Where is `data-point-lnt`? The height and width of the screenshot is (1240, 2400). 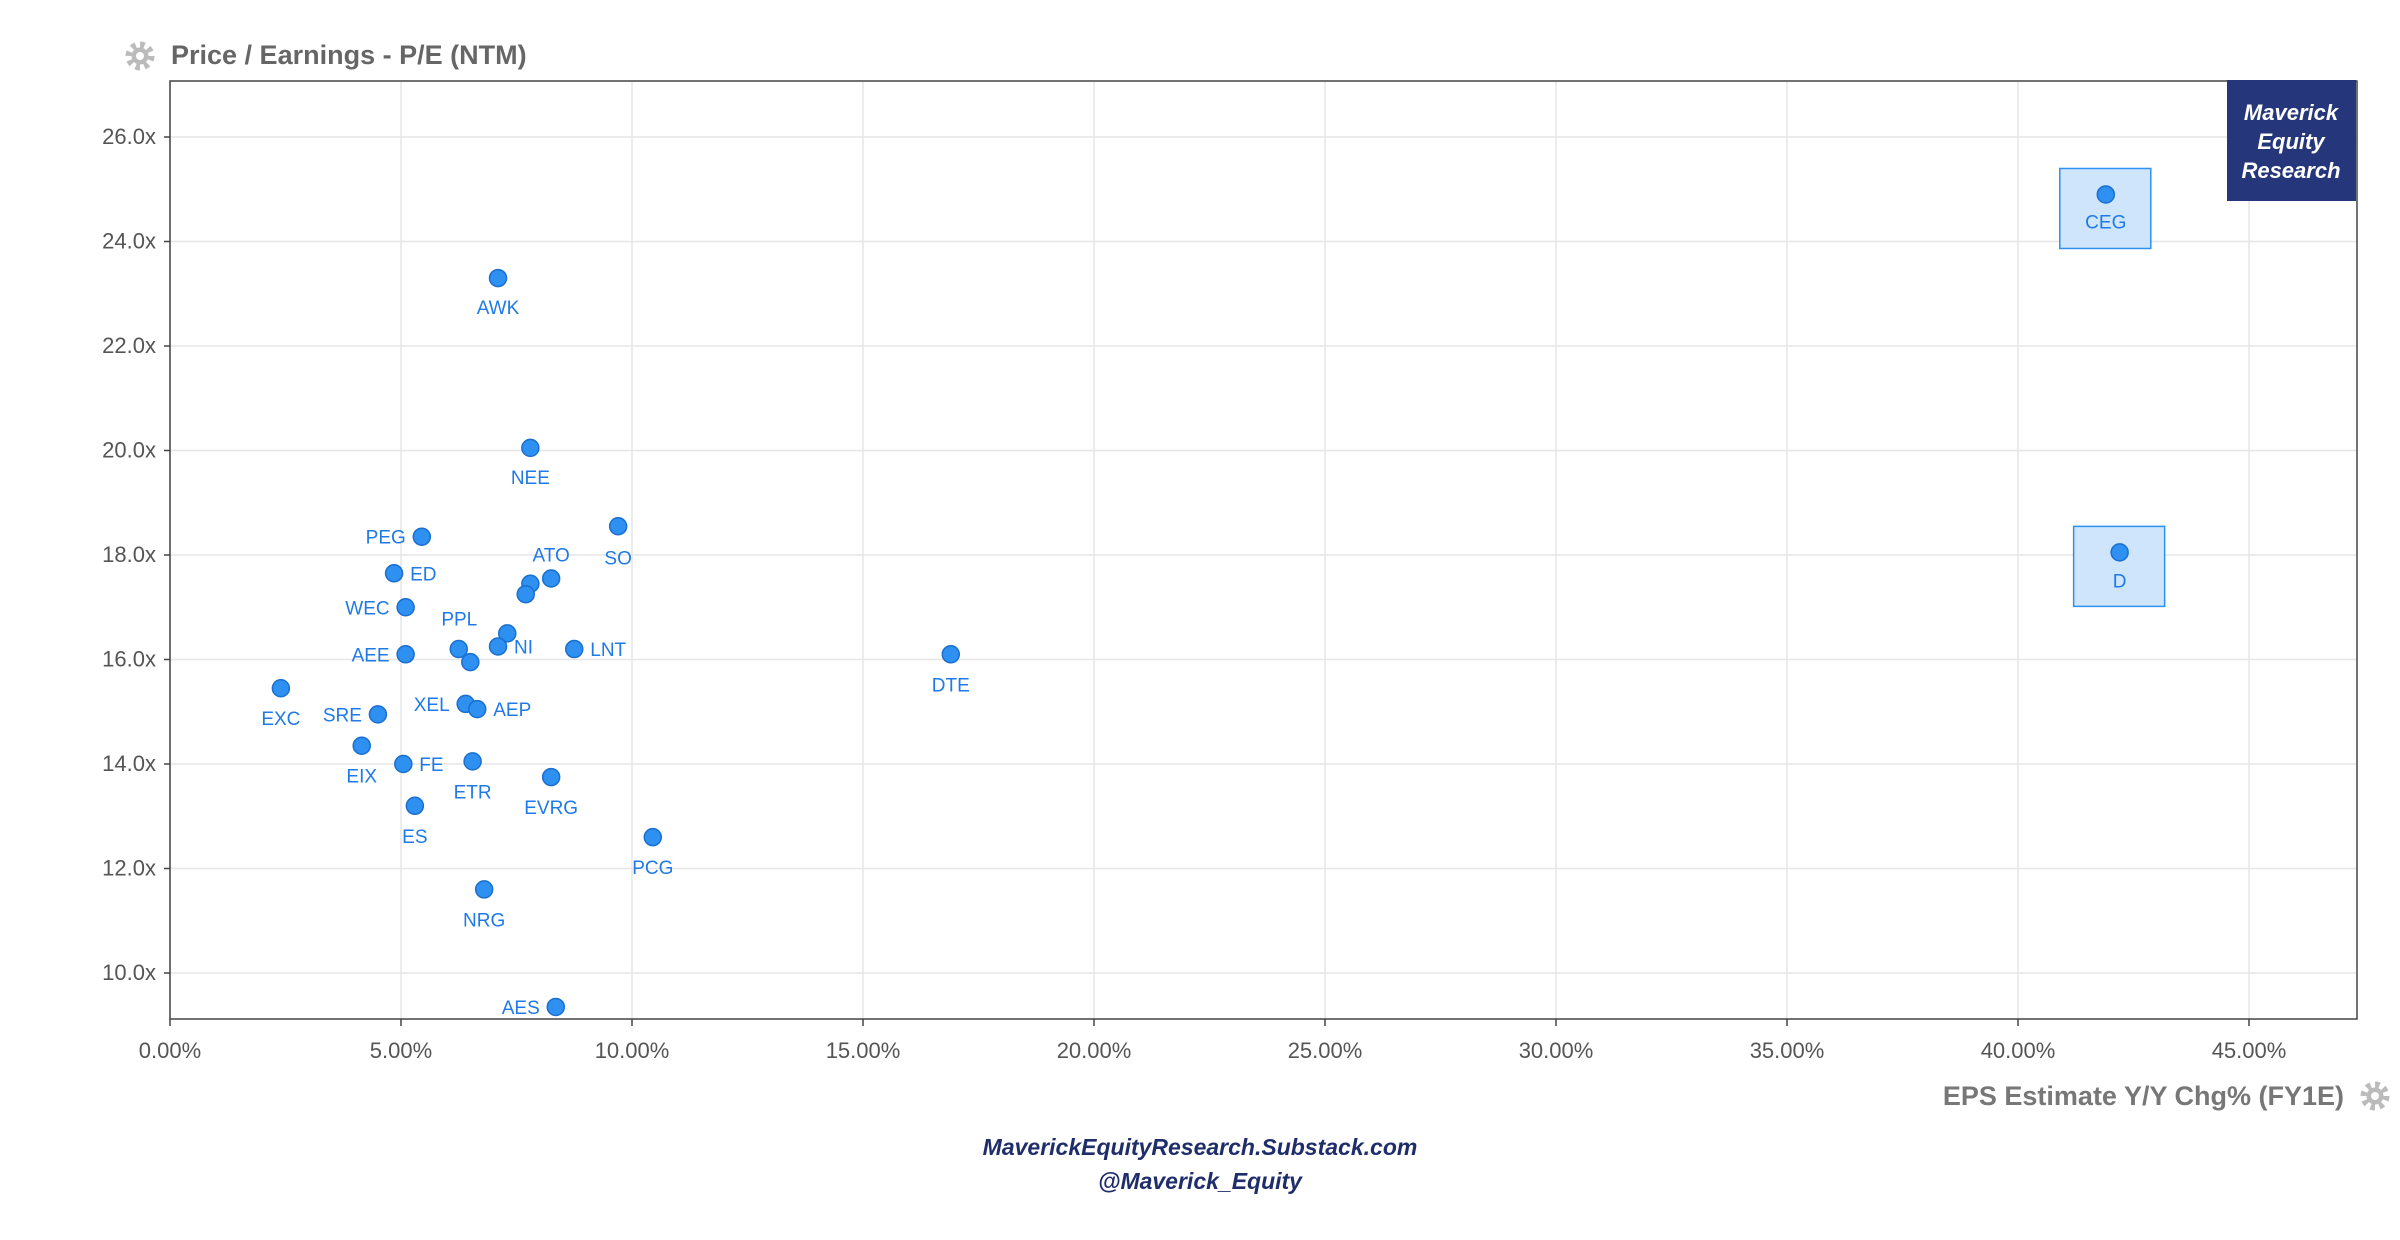 data-point-lnt is located at coordinates (574, 649).